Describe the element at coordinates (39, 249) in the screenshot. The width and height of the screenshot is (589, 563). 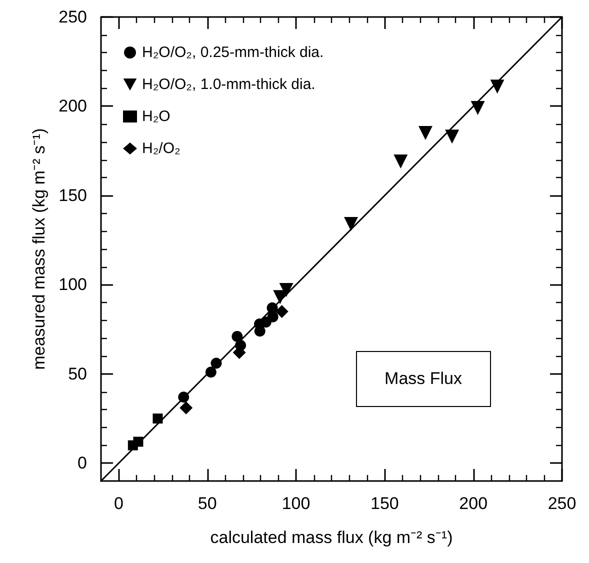
I see `y-axis-title: measured mass flux (kg m⁻² s⁻¹)` at that location.